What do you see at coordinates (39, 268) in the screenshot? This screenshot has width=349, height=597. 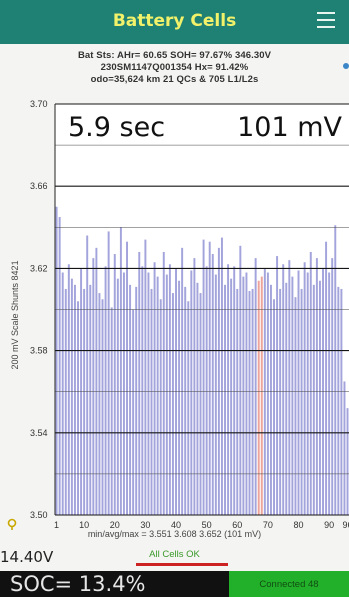 I see `y-tick-label: 3.62` at bounding box center [39, 268].